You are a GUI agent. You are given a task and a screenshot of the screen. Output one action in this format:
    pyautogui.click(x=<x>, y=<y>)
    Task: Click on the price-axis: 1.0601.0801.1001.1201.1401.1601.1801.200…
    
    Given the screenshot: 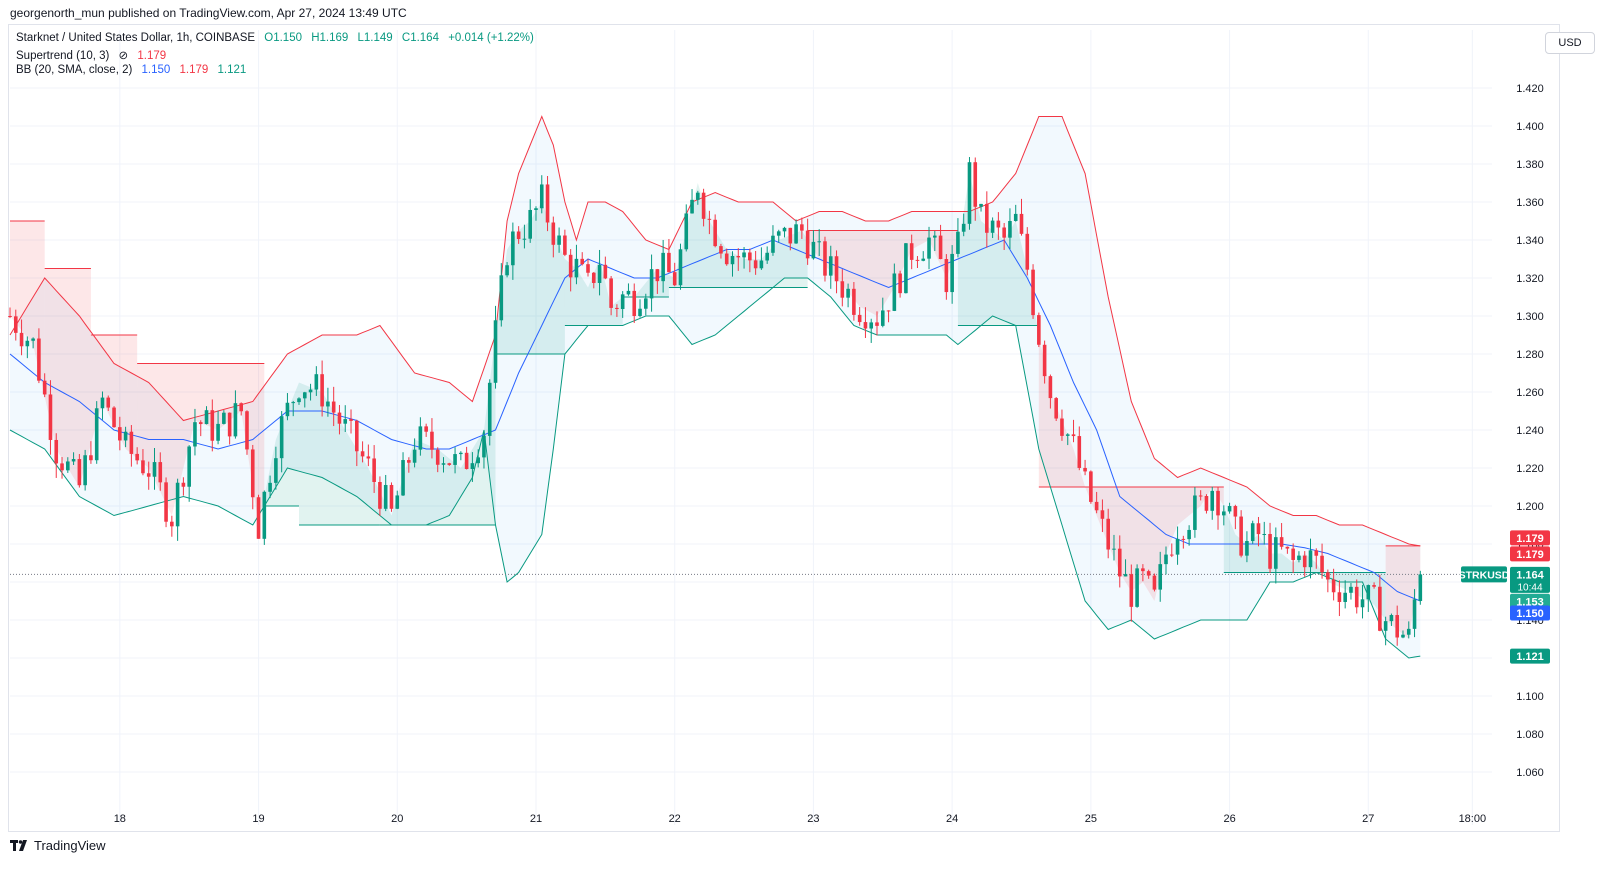 What is the action you would take?
    pyautogui.click(x=1530, y=431)
    